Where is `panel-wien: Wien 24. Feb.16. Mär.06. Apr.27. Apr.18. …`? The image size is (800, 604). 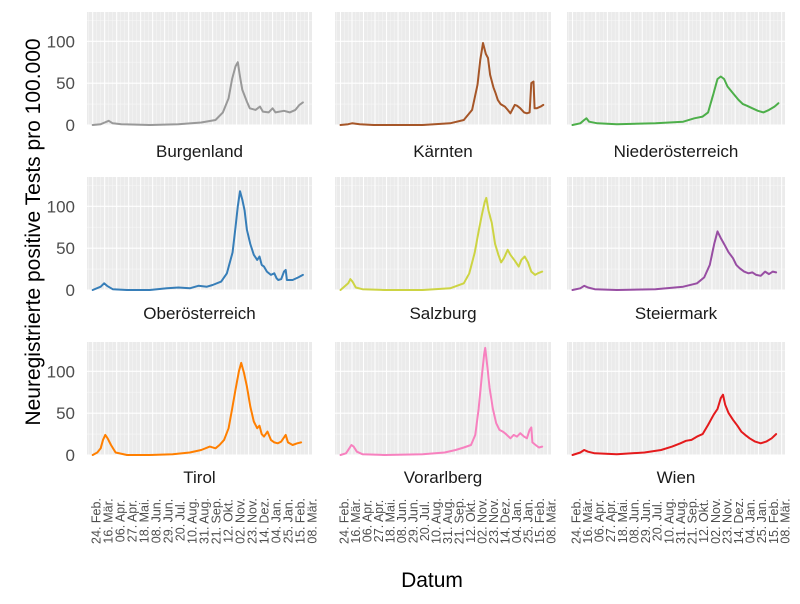 panel-wien: Wien 24. Feb.16. Mär.06. Apr.27. Apr.18. … is located at coordinates (679, 443).